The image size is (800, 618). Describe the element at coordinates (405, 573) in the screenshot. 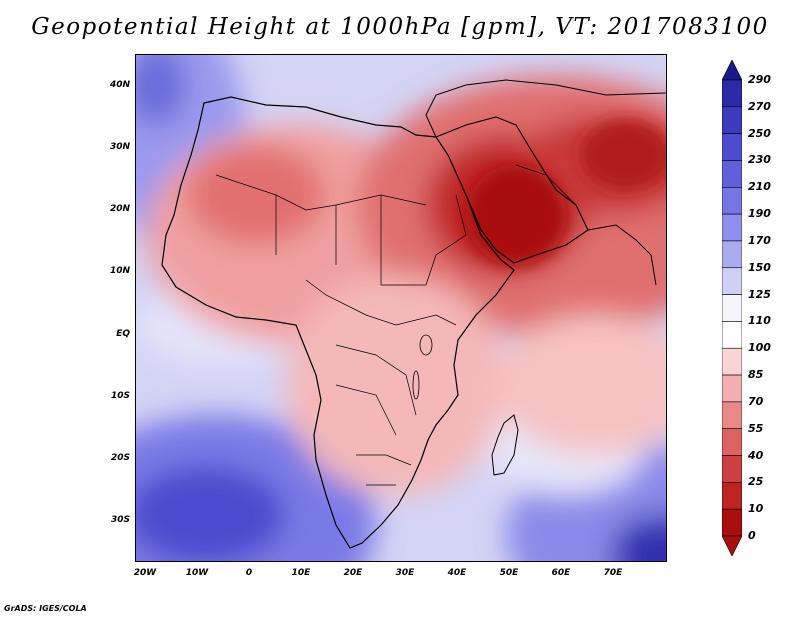

I see `lon-tick-30e: 30E` at that location.